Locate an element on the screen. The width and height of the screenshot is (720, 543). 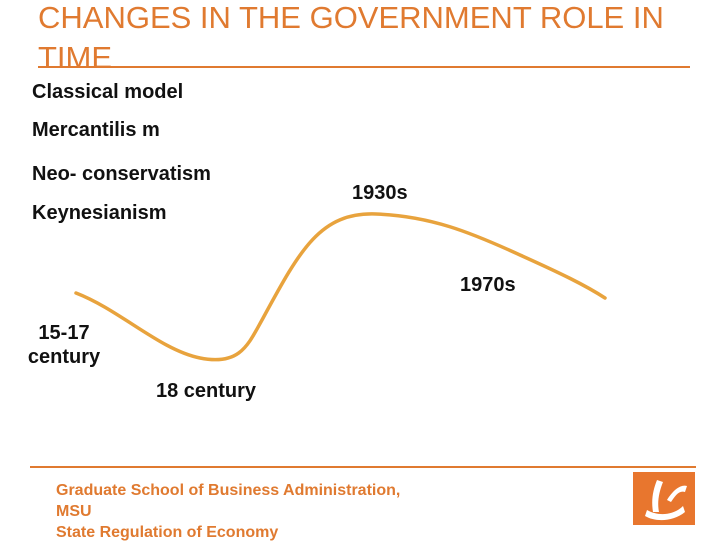
legend-keynesianism: Keynesianism is located at coordinates (99, 213).